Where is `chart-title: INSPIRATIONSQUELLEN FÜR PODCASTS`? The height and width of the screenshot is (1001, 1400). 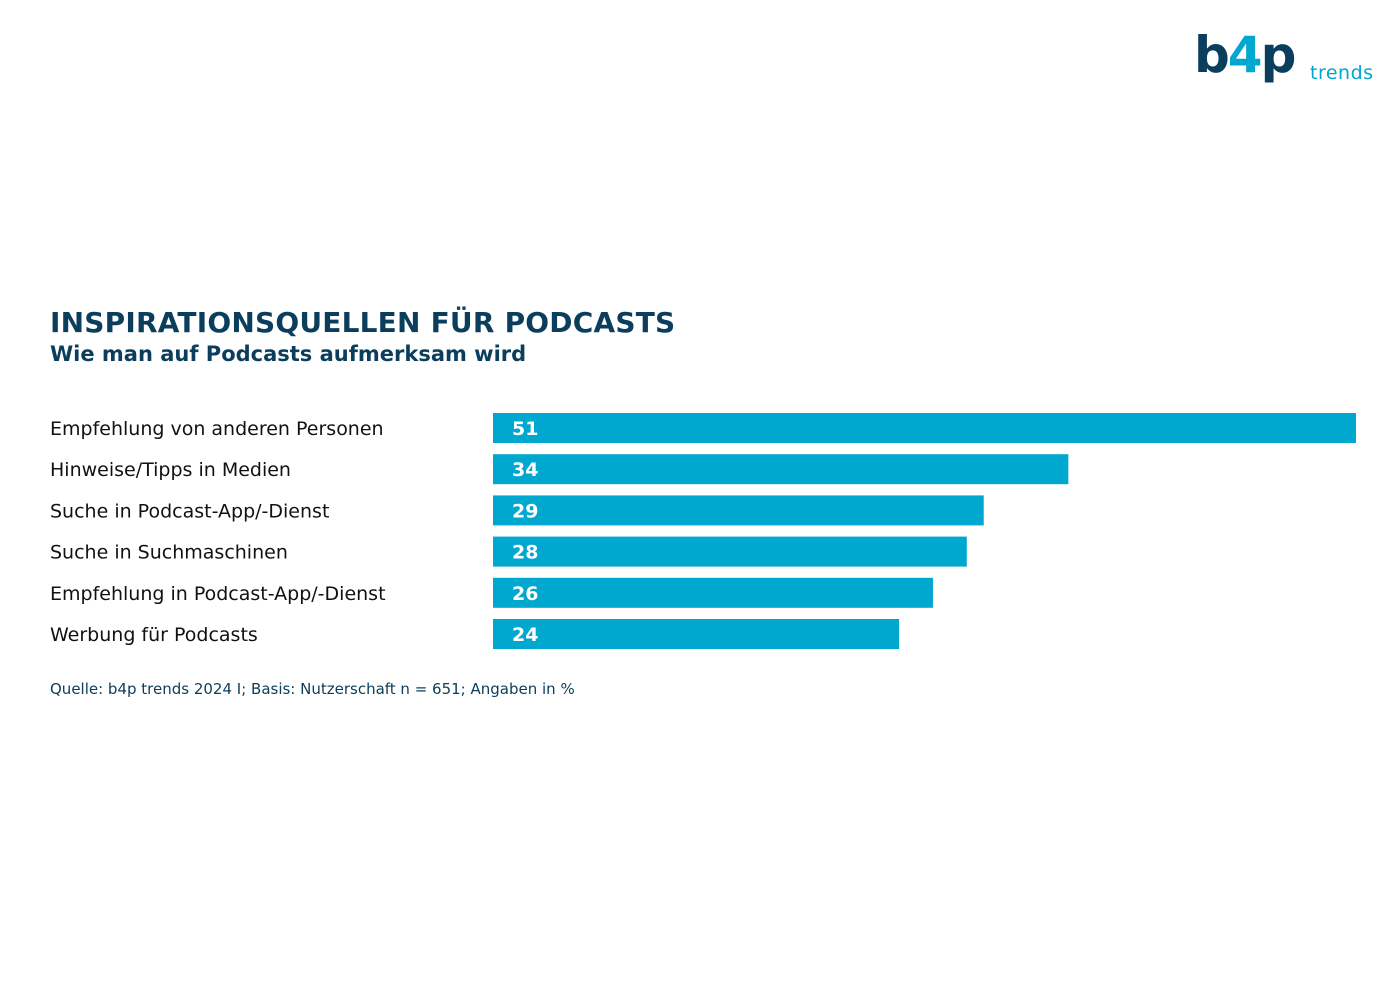 chart-title: INSPIRATIONSQUELLEN FÜR PODCASTS is located at coordinates (363, 322).